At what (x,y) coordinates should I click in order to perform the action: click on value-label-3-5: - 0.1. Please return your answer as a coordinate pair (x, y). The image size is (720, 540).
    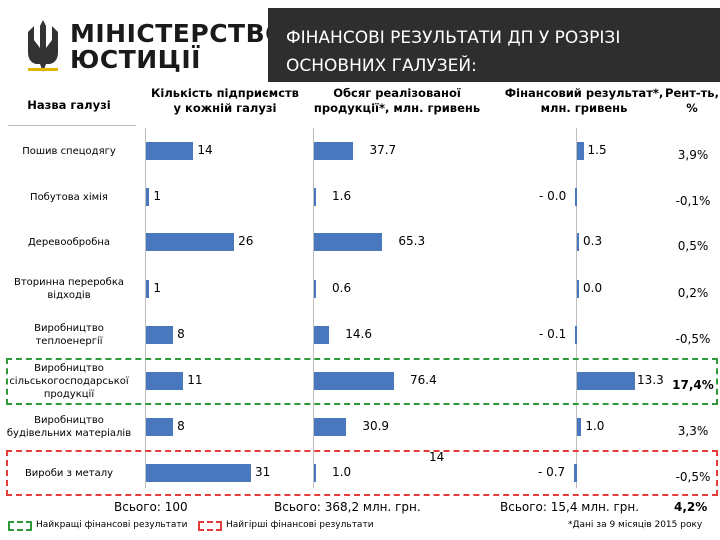
    Looking at the image, I should click on (553, 334).